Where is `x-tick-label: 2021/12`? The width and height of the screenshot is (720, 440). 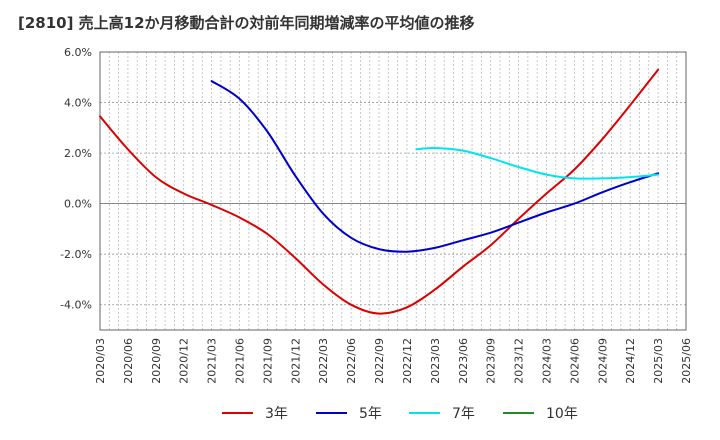 x-tick-label: 2021/12 is located at coordinates (295, 361).